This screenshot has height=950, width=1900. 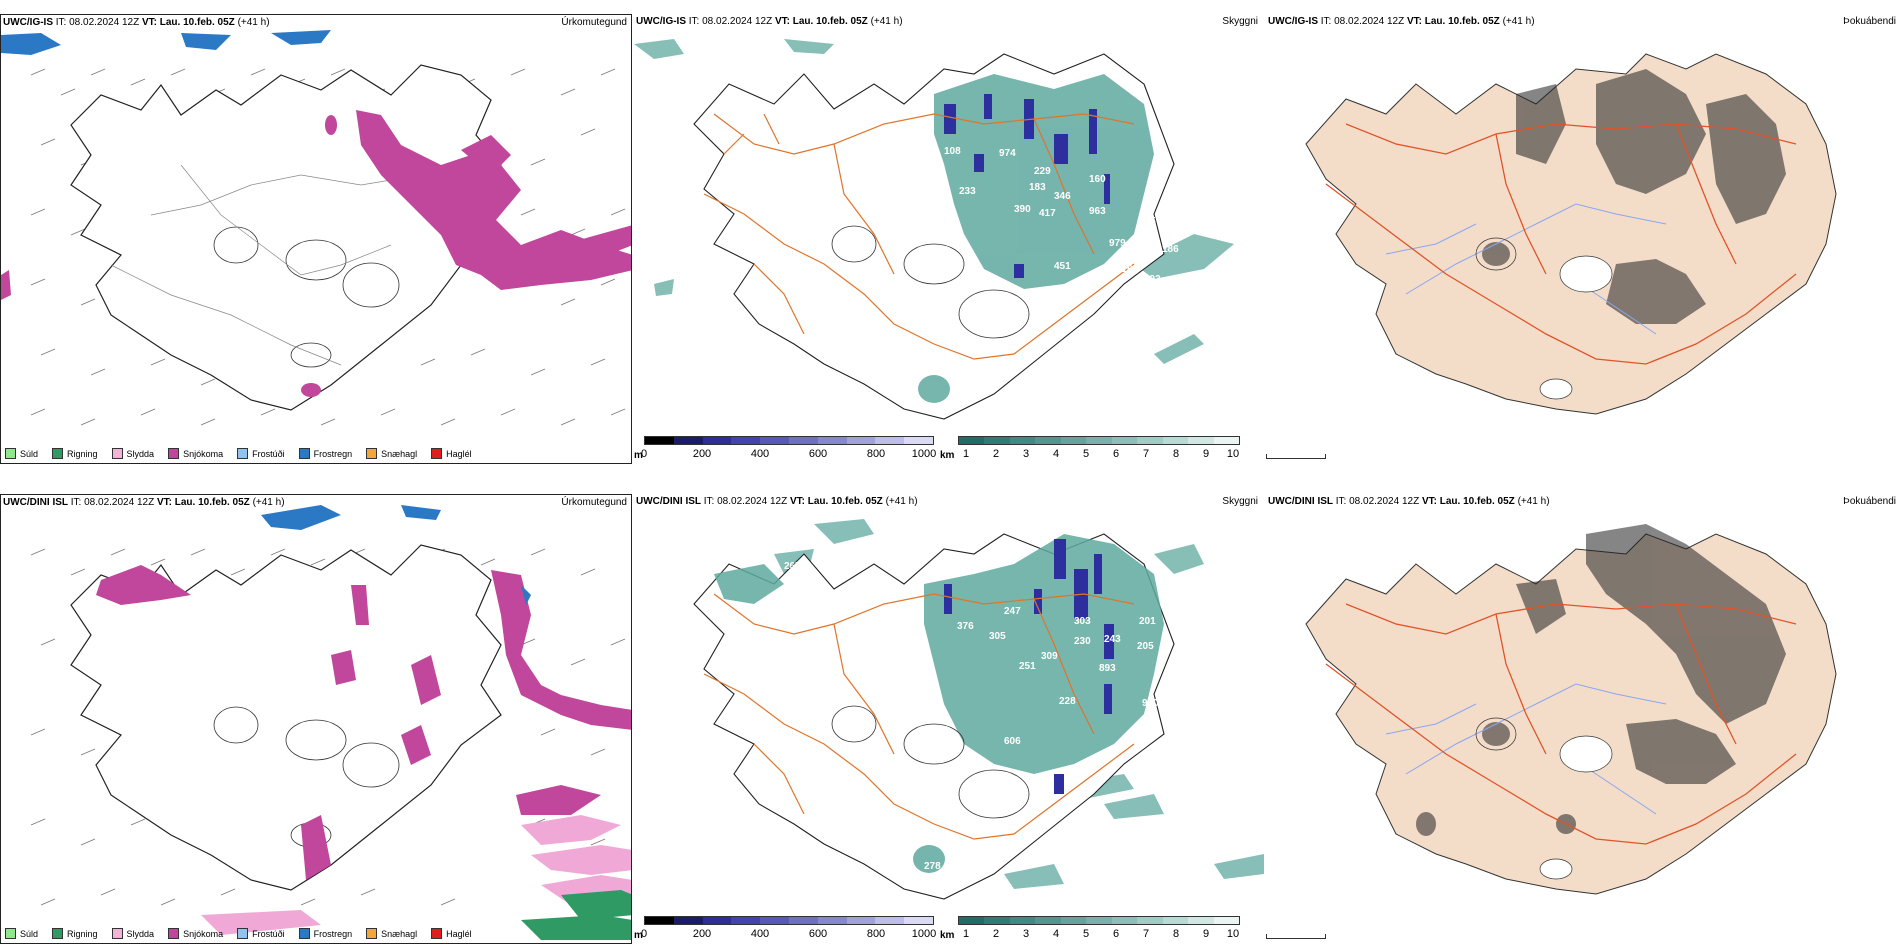 What do you see at coordinates (1067, 701) in the screenshot?
I see `map-label: 228` at bounding box center [1067, 701].